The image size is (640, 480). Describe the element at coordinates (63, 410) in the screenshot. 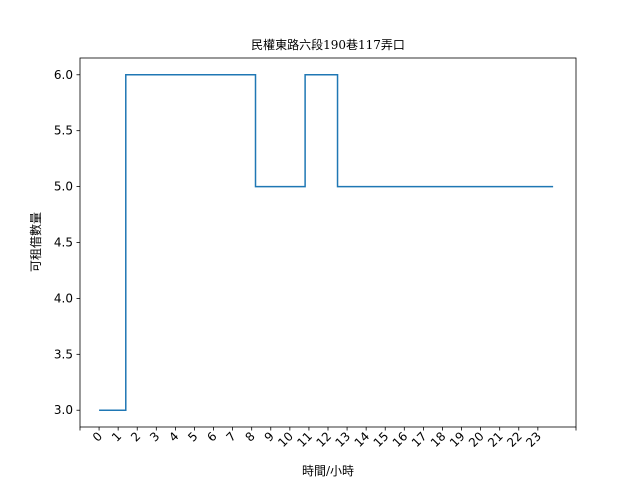

I see `y-tick-label: 3.0` at that location.